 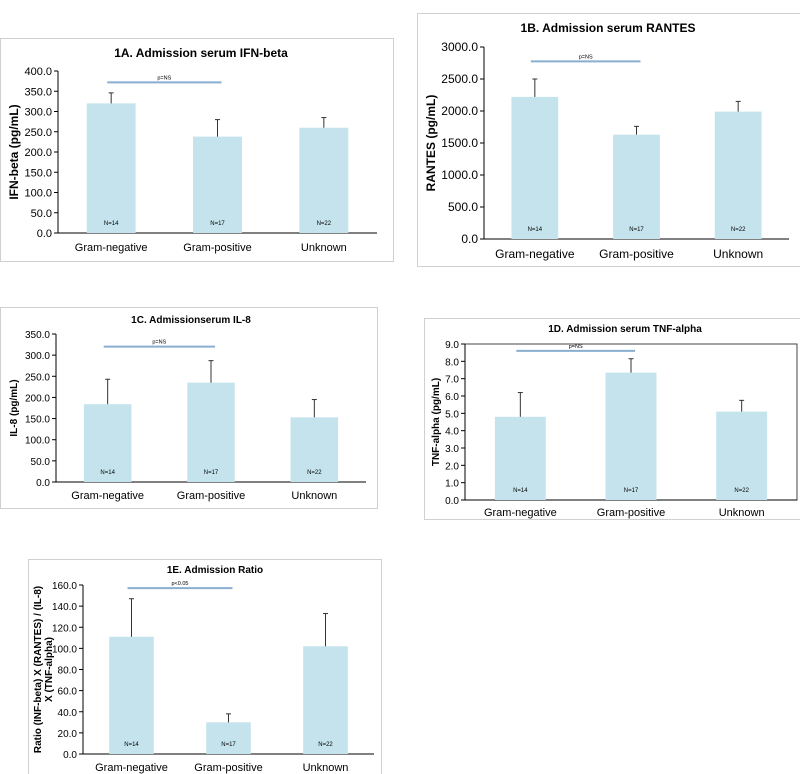 I want to click on y-tick-label: 20.0, so click(x=68, y=734).